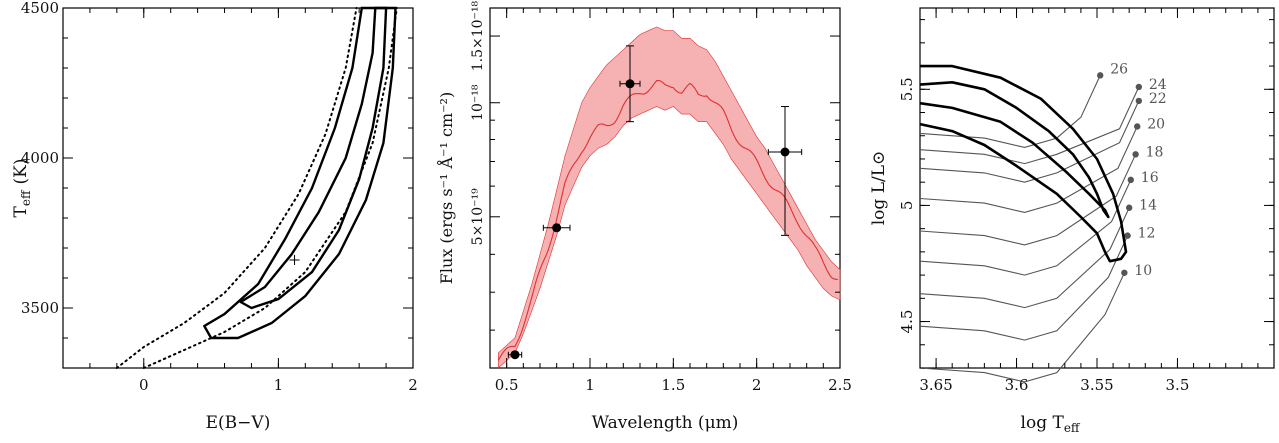  I want to click on middle-y-axis-label: Flux (ergs s⁻¹ Å⁻¹ cm⁻²), so click(446, 188).